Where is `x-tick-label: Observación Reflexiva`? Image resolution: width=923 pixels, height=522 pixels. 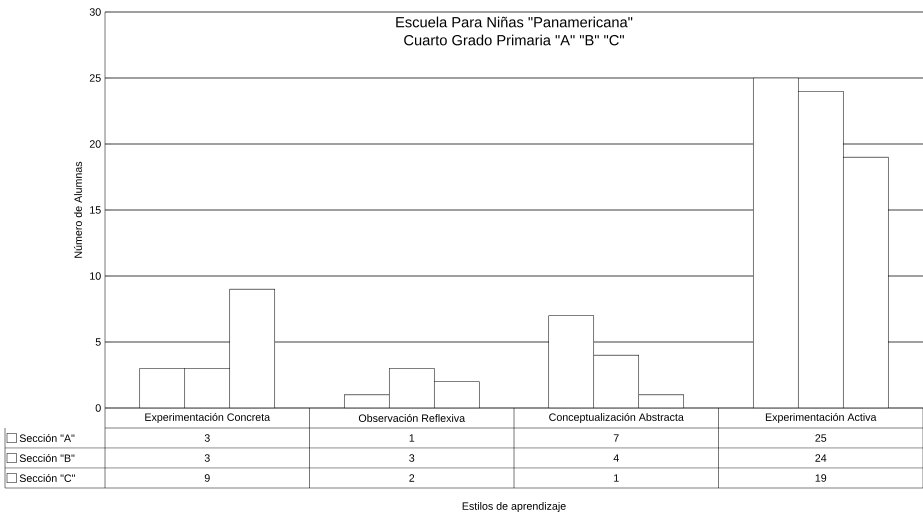
x-tick-label: Observación Reflexiva is located at coordinates (412, 418).